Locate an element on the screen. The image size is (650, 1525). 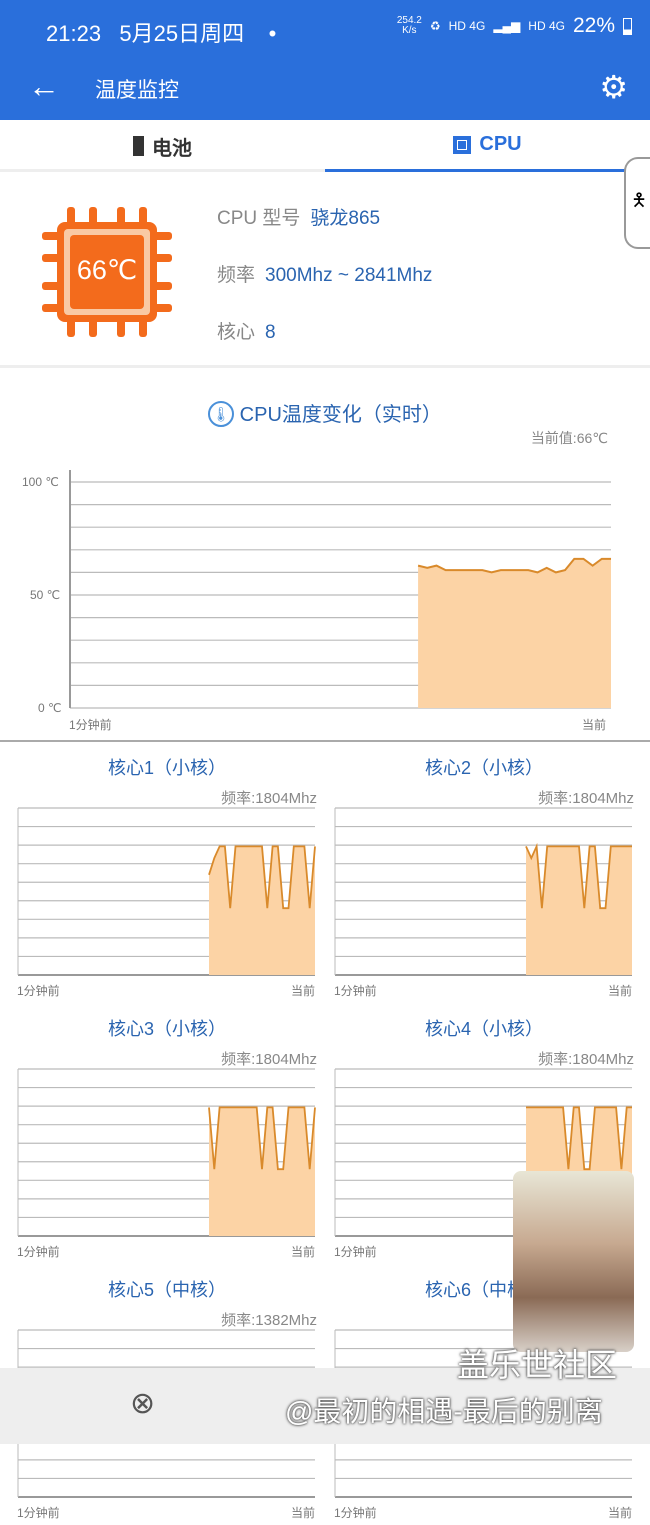
tab-cpu: CPU is located at coordinates (487, 146).